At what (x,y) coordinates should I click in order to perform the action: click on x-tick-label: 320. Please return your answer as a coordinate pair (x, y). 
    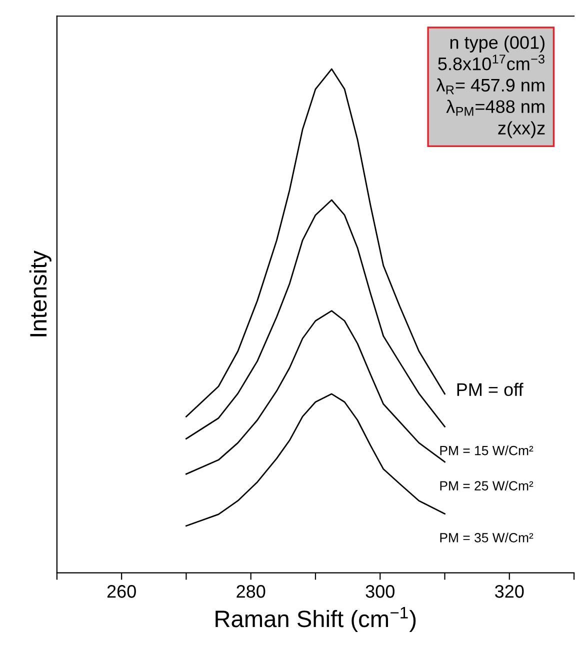
    Looking at the image, I should click on (509, 591).